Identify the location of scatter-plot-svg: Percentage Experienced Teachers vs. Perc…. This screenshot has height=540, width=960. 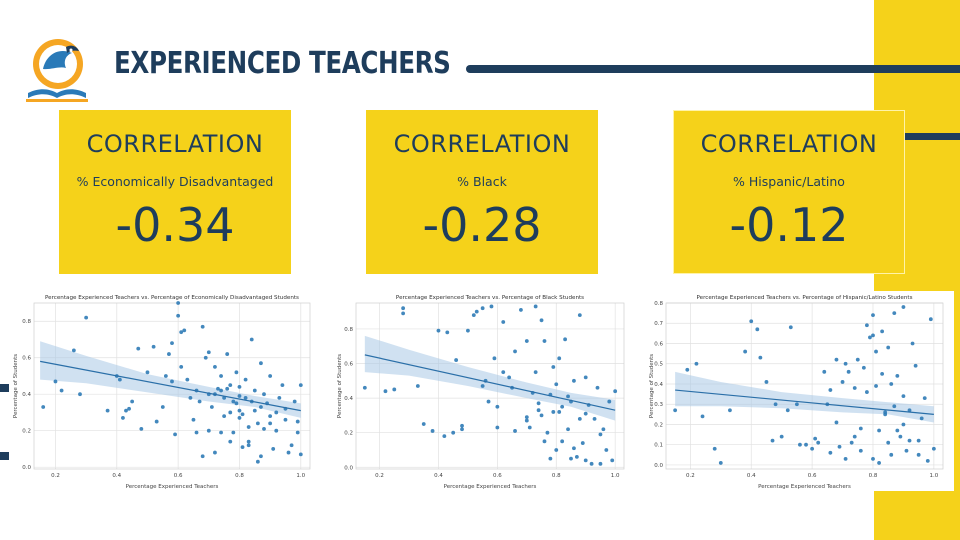
(796, 392).